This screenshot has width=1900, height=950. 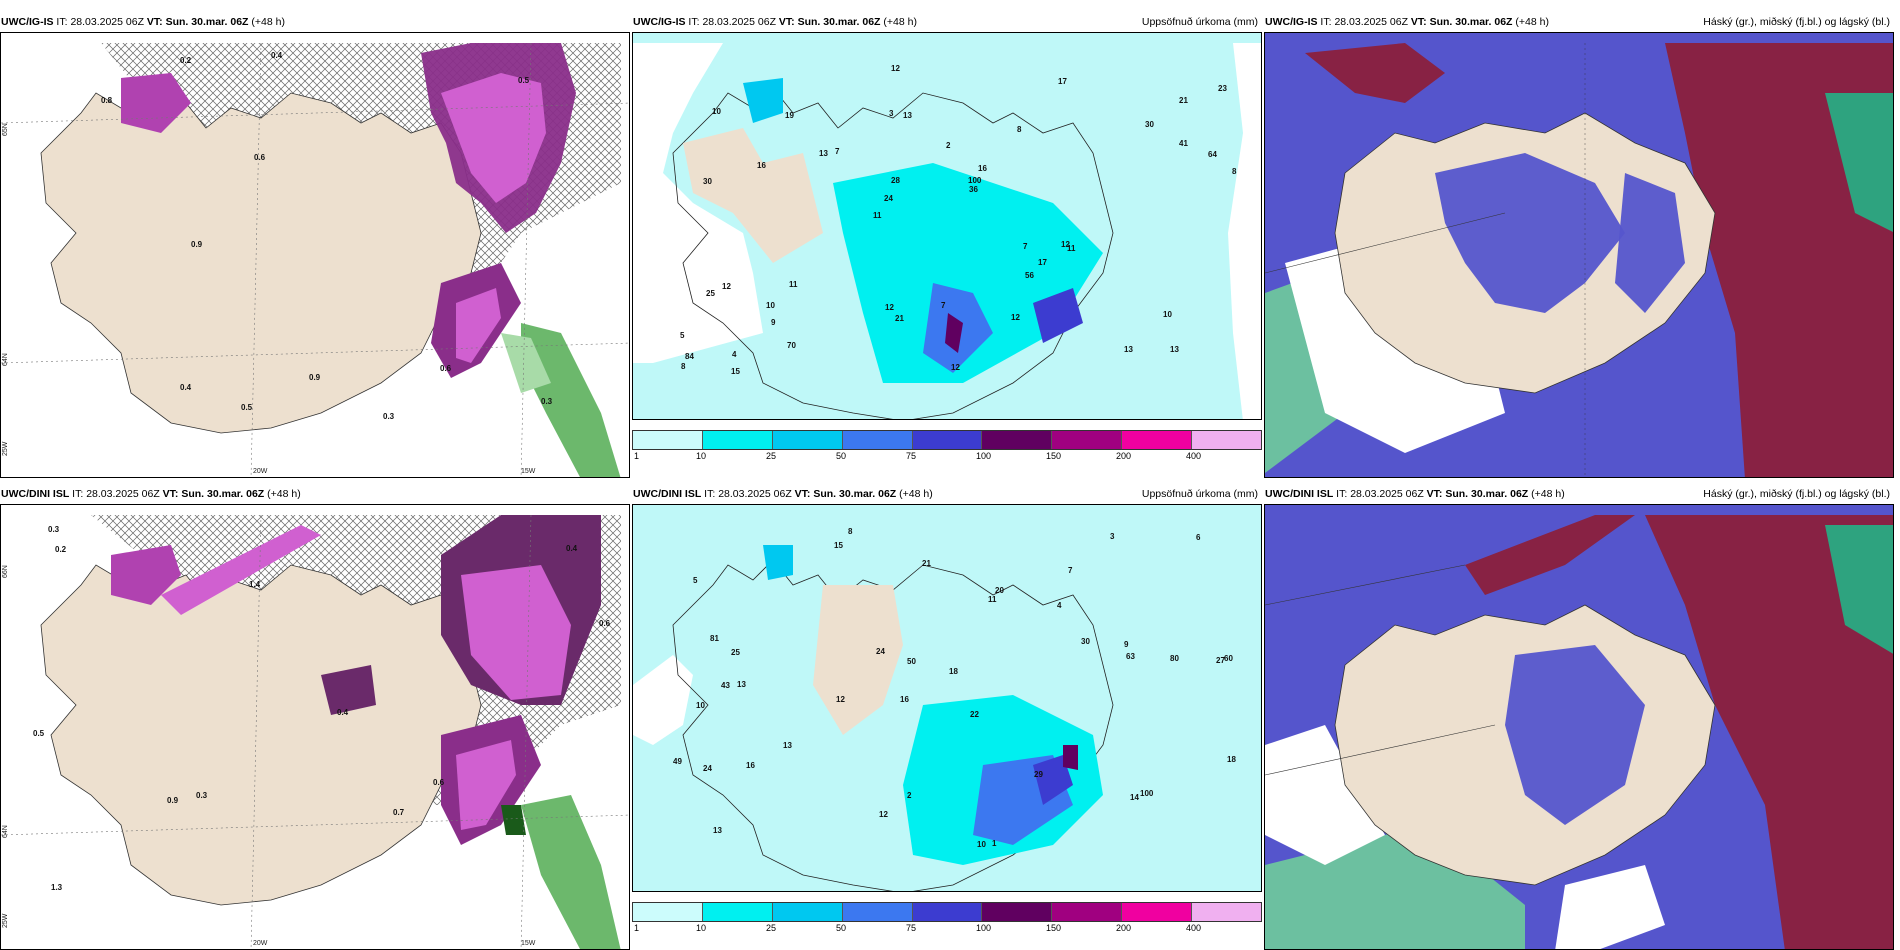 I want to click on mid-cloud-e, so click(x=1859, y=162).